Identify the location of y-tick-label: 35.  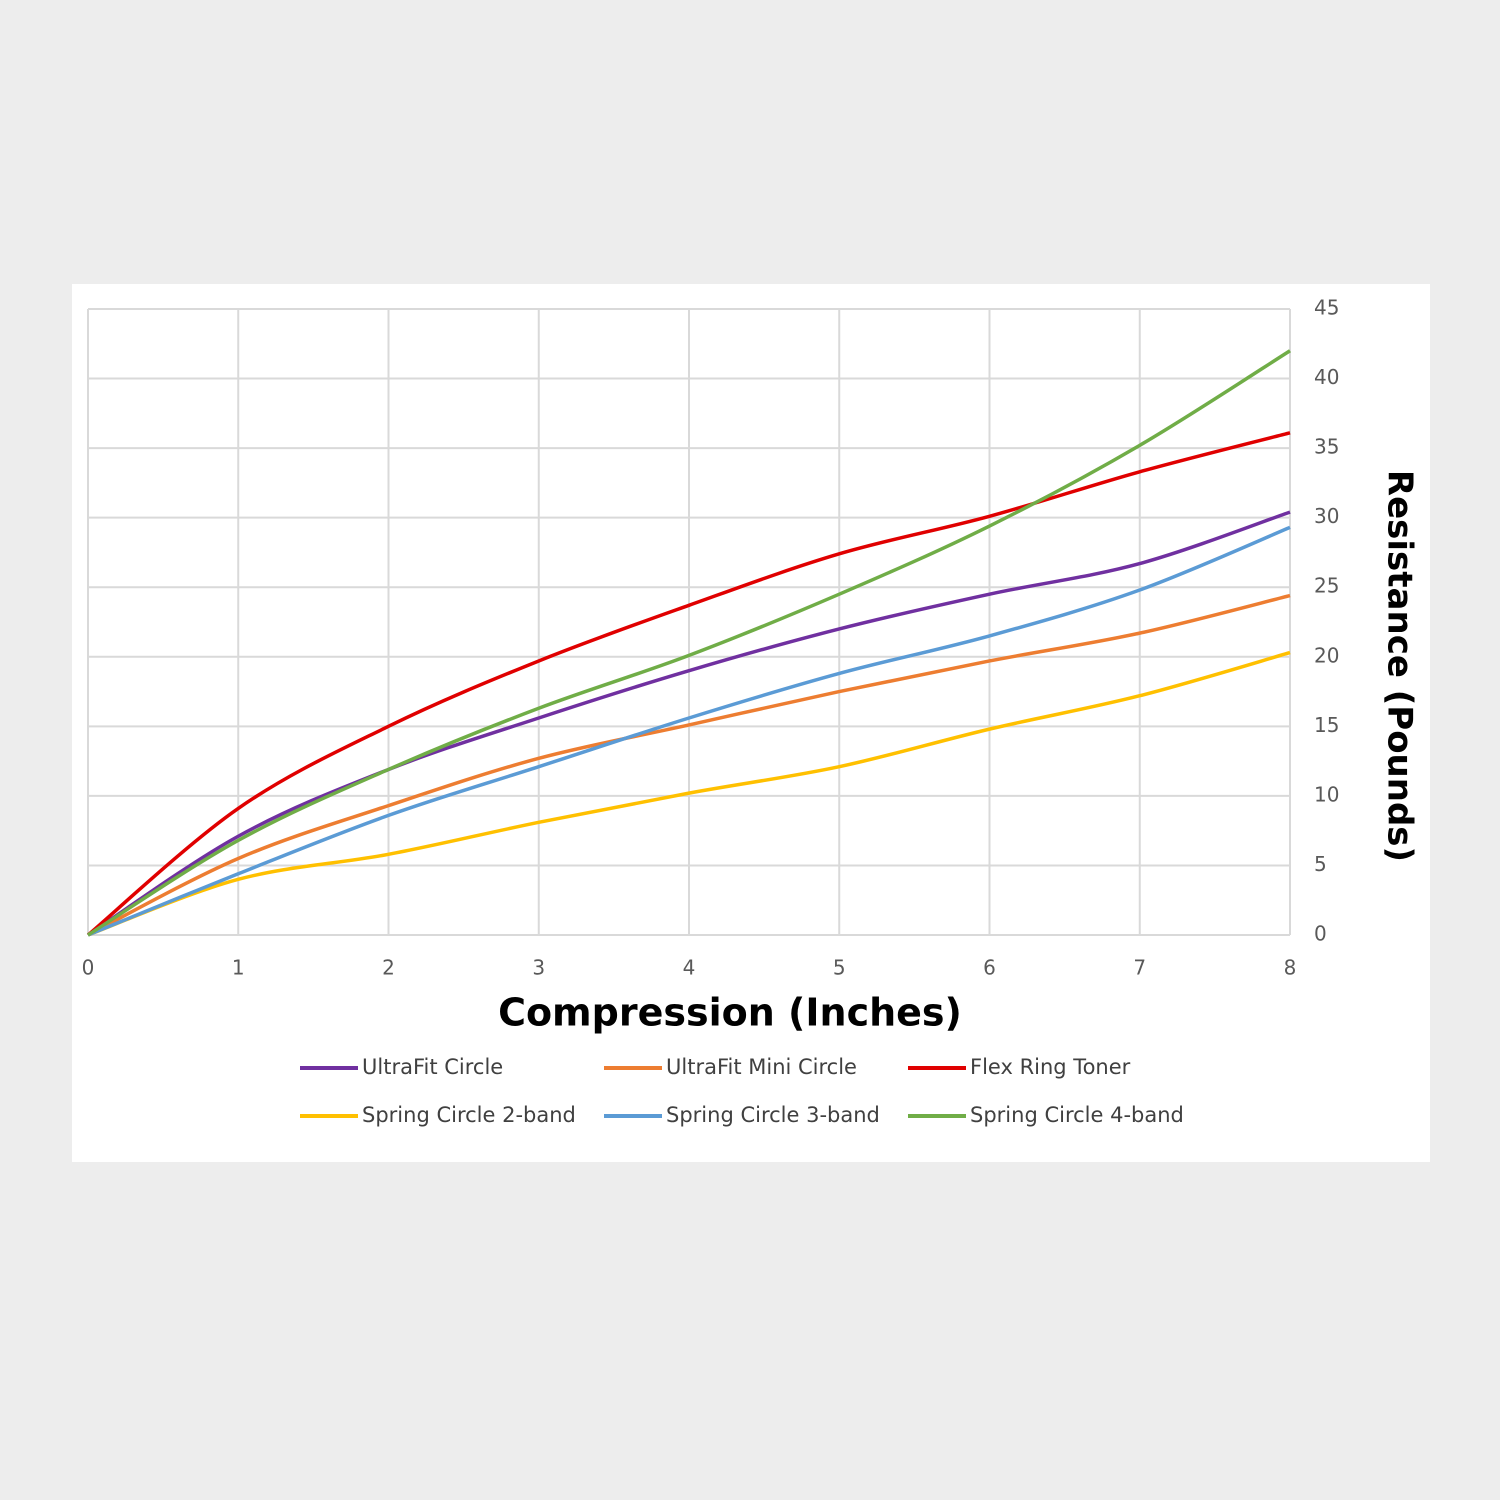
(1326, 447).